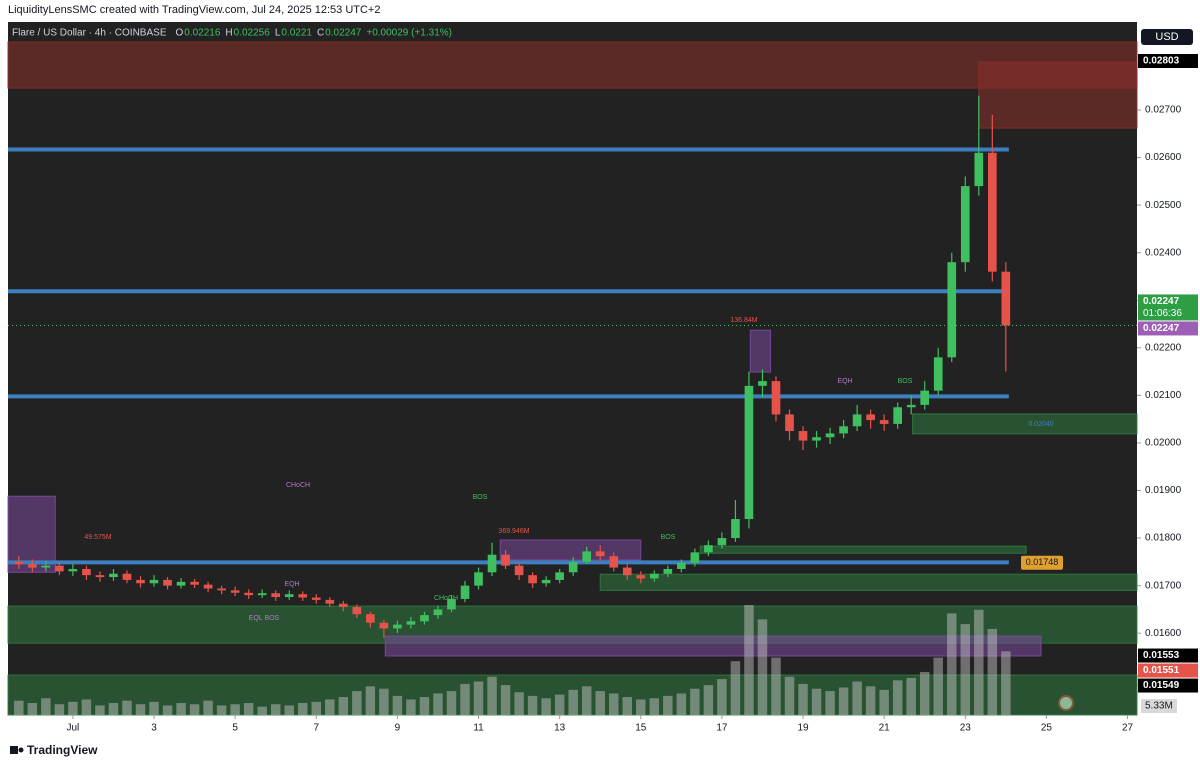 Image resolution: width=1200 pixels, height=766 pixels. What do you see at coordinates (62, 750) in the screenshot?
I see `brand: TradingView` at bounding box center [62, 750].